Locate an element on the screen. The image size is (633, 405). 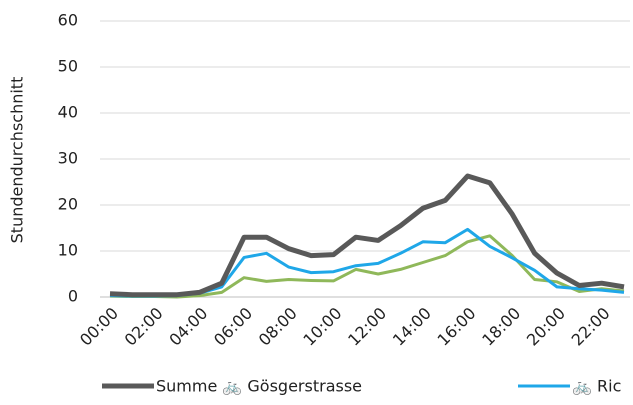
y-tick-label: 60 is located at coordinates (68, 20).